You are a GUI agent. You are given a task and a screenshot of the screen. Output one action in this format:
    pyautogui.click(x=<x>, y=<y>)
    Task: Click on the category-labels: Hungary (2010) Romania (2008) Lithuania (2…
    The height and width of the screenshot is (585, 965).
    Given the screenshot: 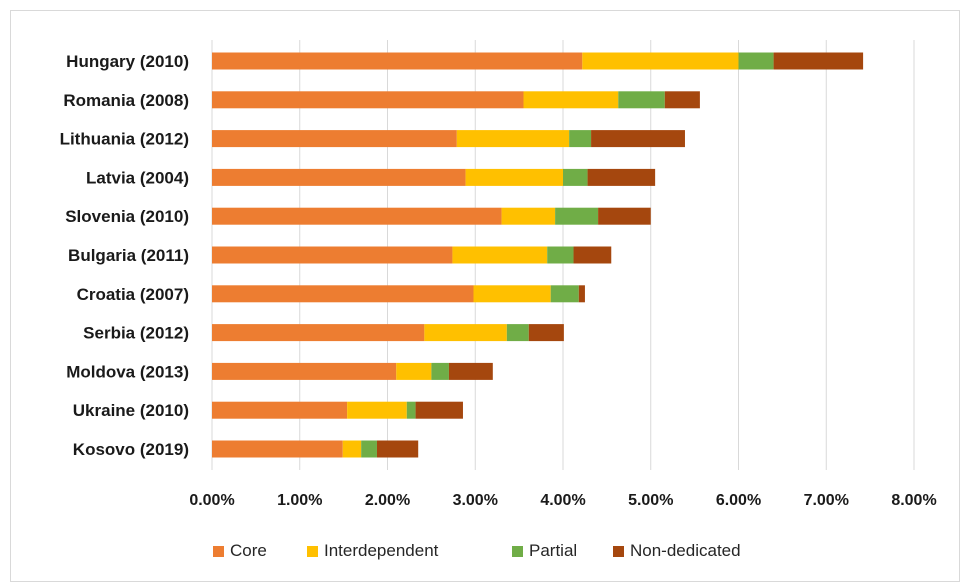 What is the action you would take?
    pyautogui.click(x=124, y=255)
    